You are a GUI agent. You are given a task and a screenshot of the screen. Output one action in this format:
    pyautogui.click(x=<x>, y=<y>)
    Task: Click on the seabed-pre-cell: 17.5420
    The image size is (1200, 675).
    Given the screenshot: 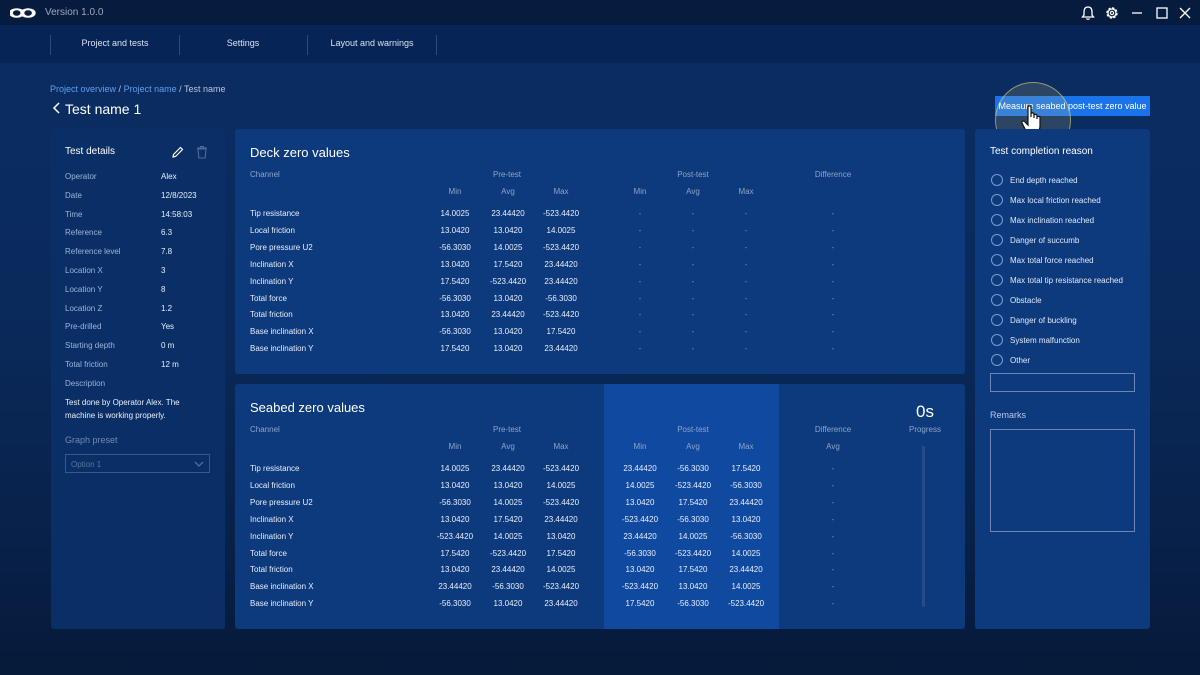 What is the action you would take?
    pyautogui.click(x=561, y=553)
    